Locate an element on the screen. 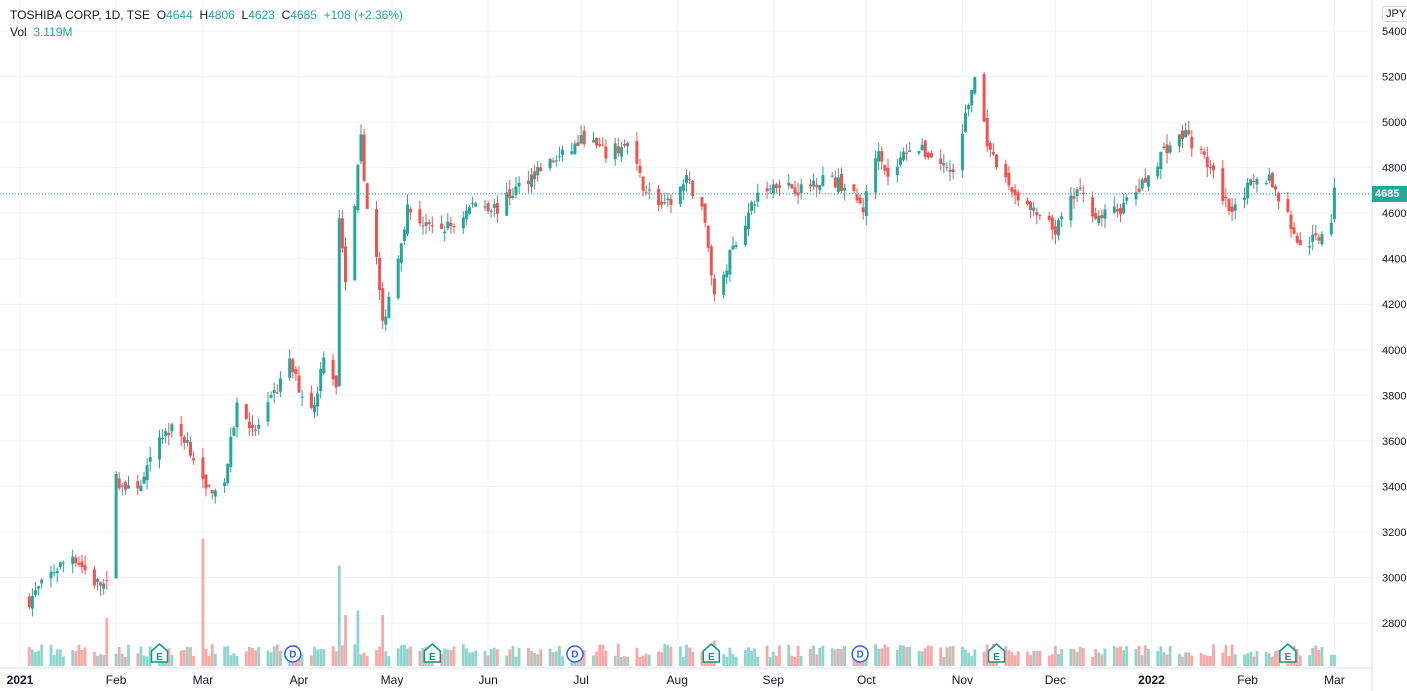 The width and height of the screenshot is (1407, 691). price-tick-label: 5400 is located at coordinates (1394, 32).